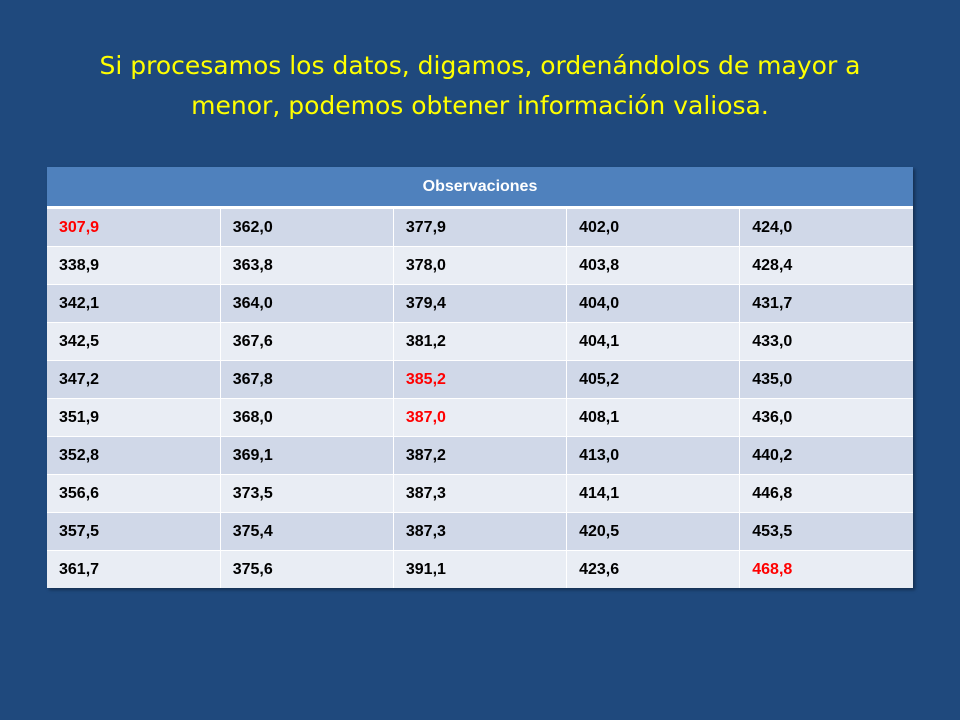 The width and height of the screenshot is (960, 720). Describe the element at coordinates (306, 265) in the screenshot. I see `table-cell: 363,8` at that location.